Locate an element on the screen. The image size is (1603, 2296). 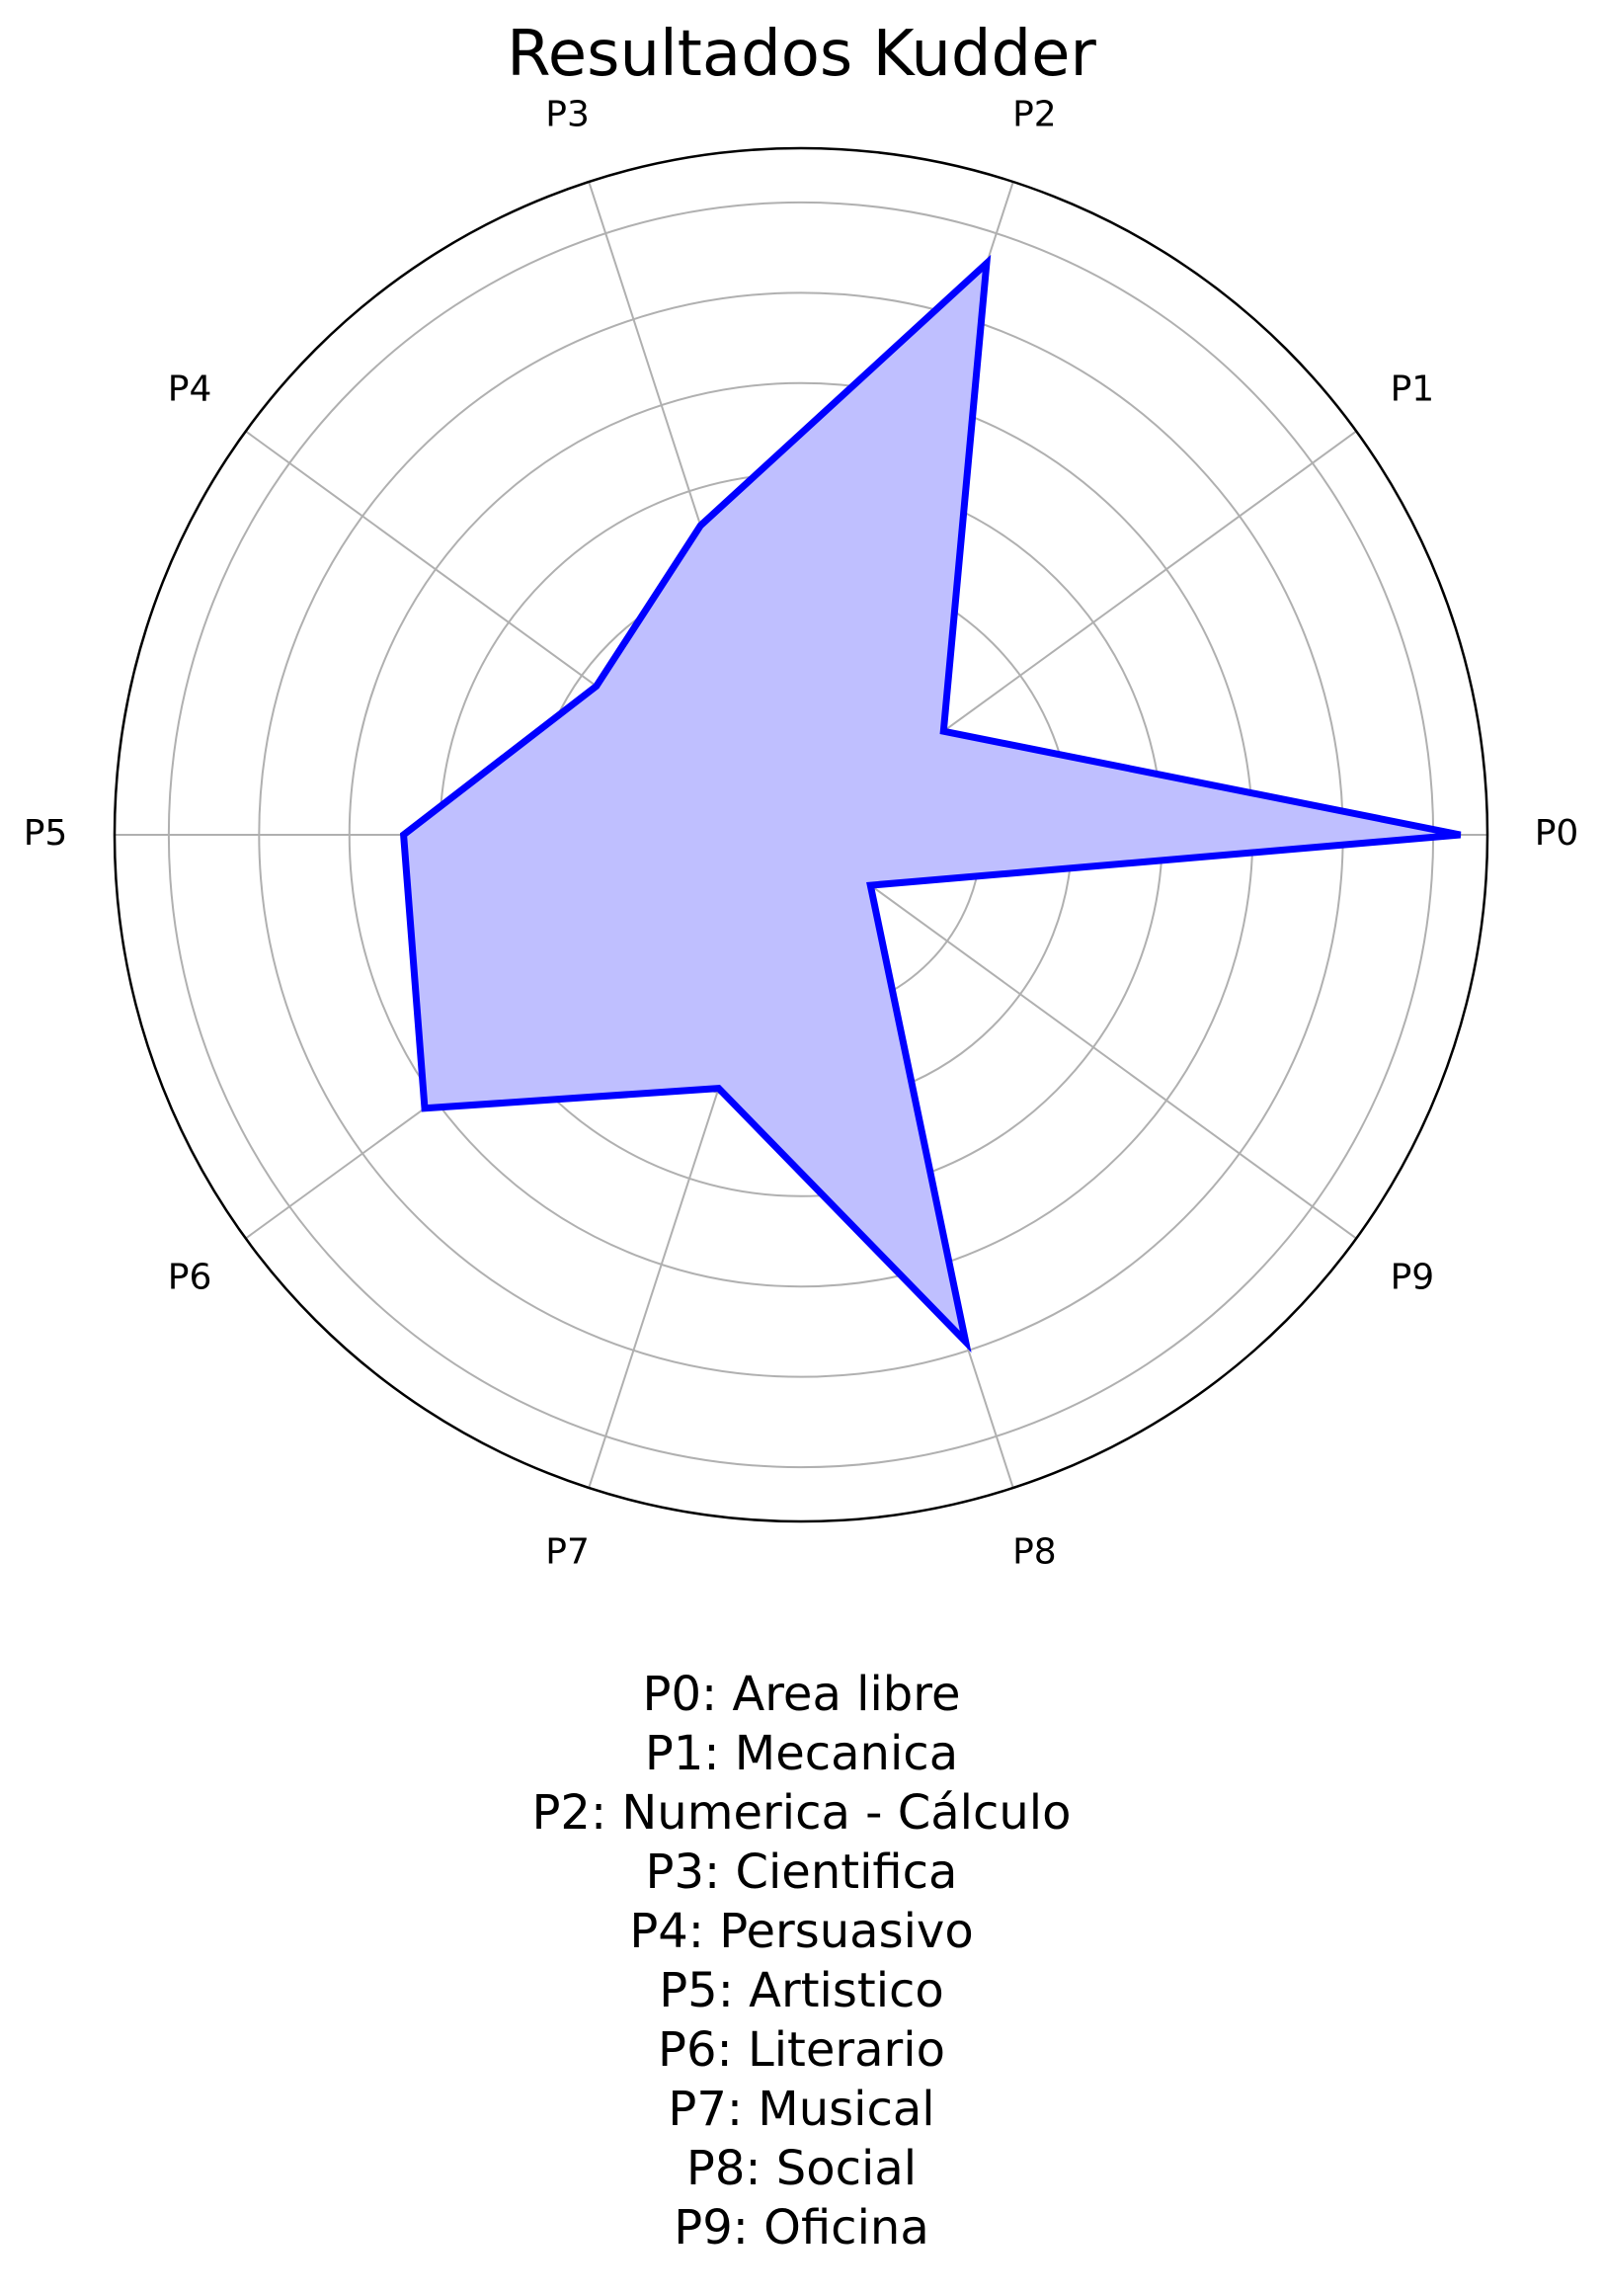
legend-item-p6: P6: Literario is located at coordinates (801, 2050).